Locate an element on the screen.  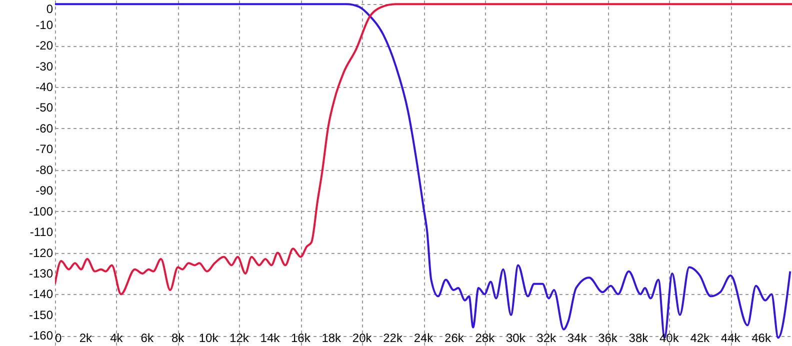
x-tick-label: 40k is located at coordinates (669, 338).